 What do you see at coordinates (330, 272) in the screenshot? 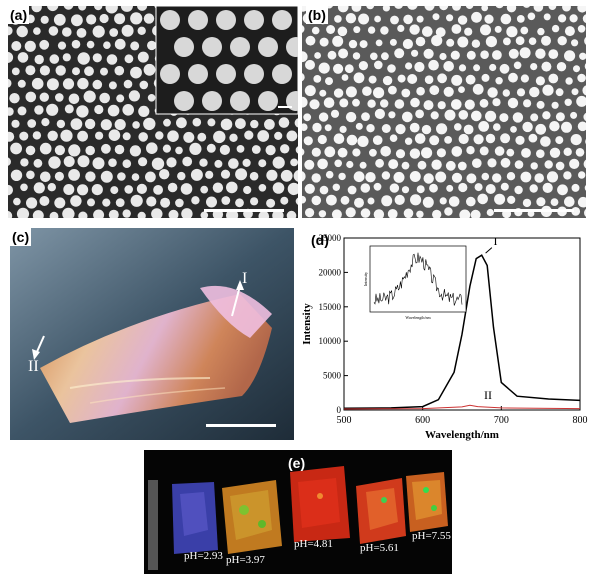
I see `y-tick-label: 20000` at bounding box center [330, 272].